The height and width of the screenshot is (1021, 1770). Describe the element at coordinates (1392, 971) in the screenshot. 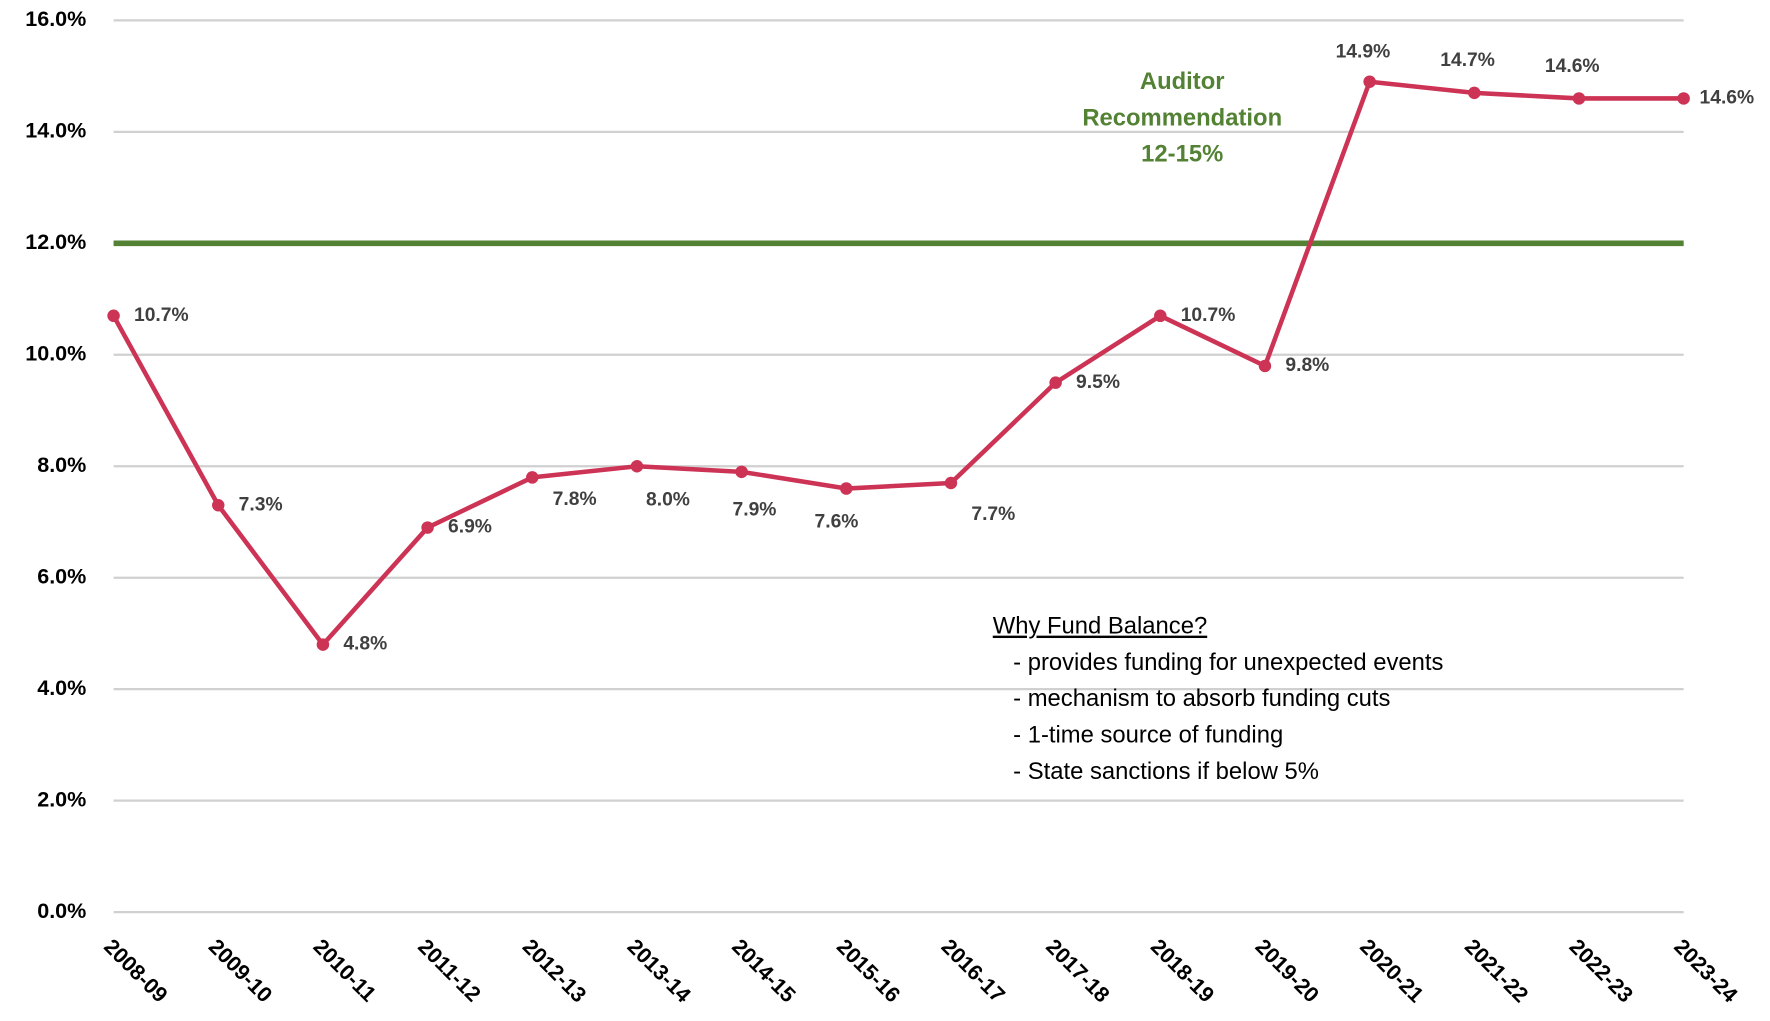

I see `x-tick-label: 2020-21` at that location.